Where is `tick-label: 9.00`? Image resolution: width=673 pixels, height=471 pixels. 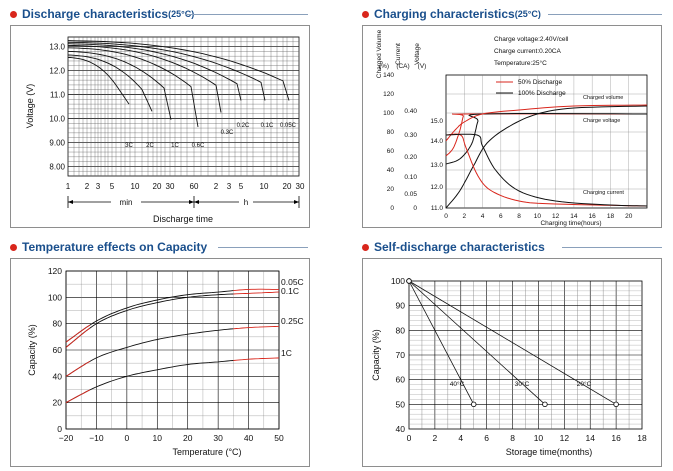
tick-label: 9.00 is located at coordinates (57, 142).